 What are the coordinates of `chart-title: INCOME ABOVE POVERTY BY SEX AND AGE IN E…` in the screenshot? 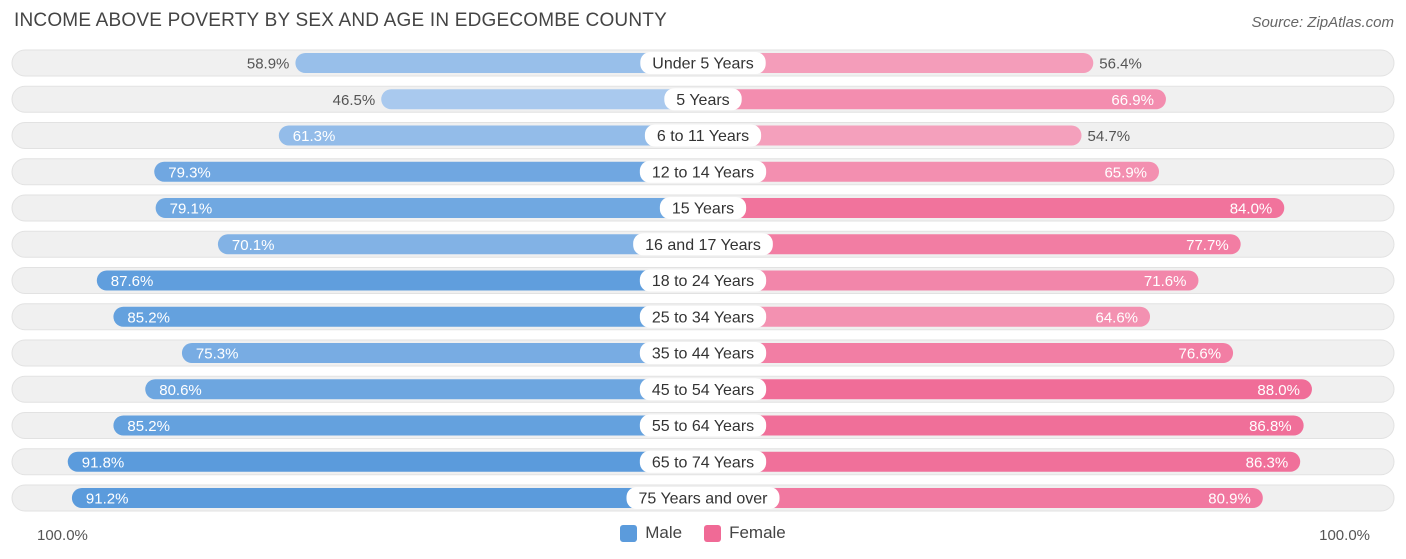 It's located at (340, 20).